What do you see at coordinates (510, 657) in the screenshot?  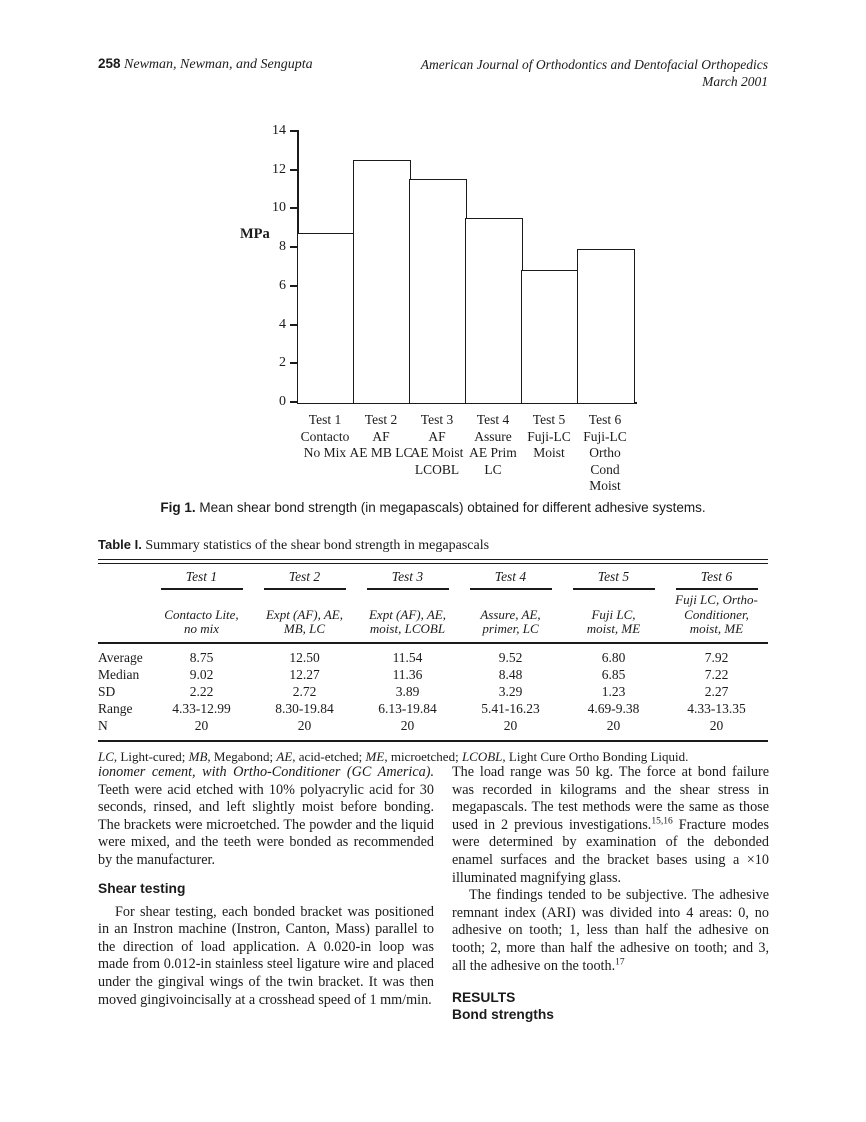 I see `table-cell: 9.52` at bounding box center [510, 657].